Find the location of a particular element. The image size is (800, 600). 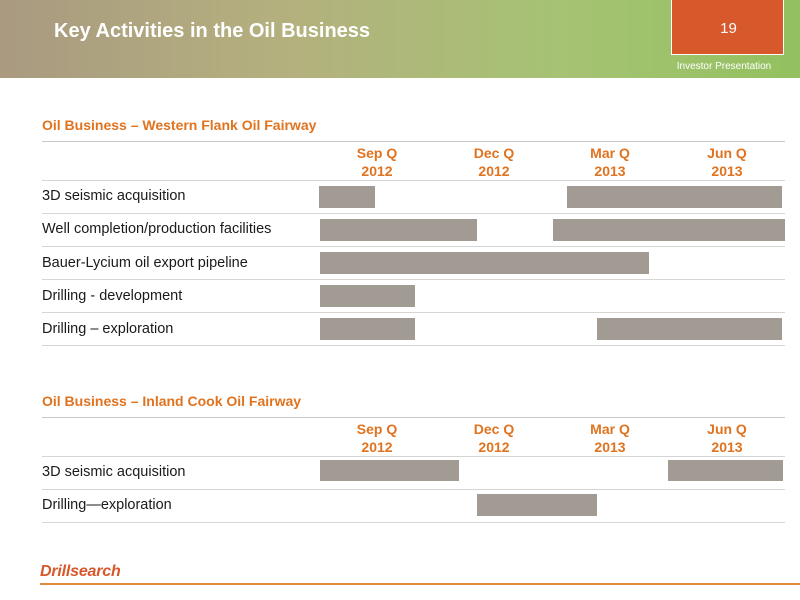

row-label: Well completion/production facilities is located at coordinates (157, 229).